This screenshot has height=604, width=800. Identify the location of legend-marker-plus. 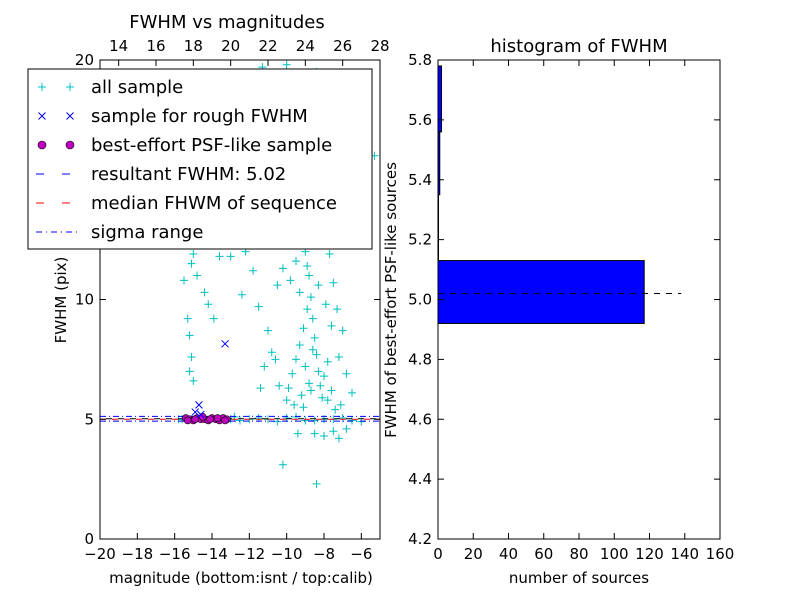
(70, 87).